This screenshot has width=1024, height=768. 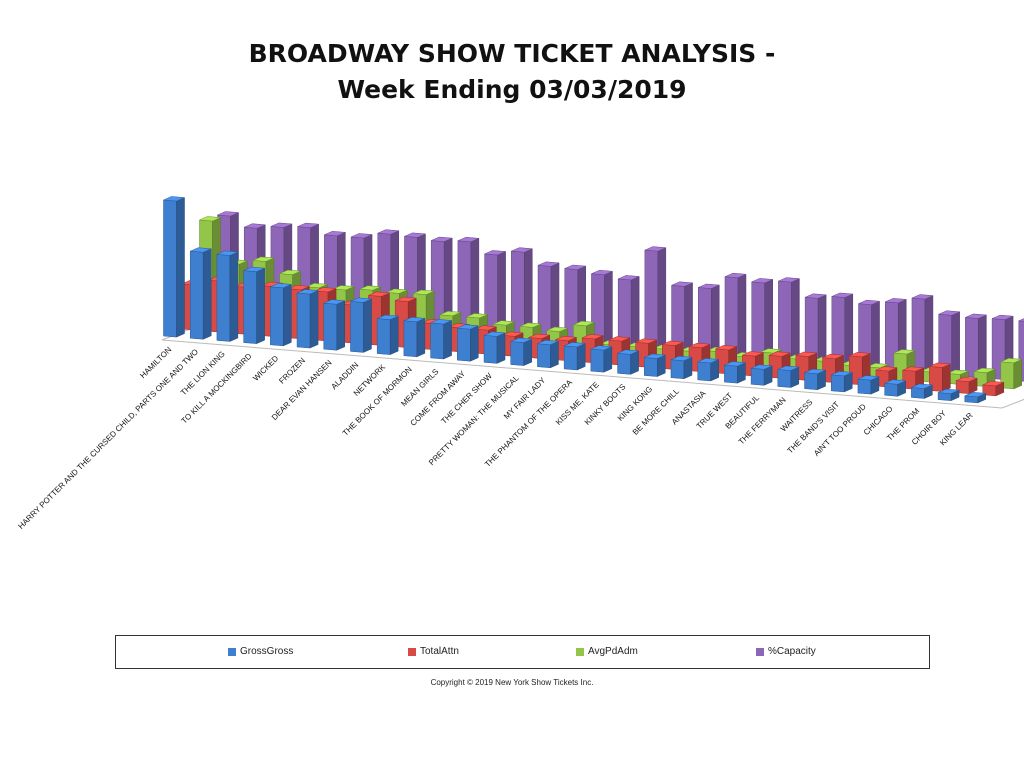 I want to click on category-label-come-from-away: COME FROM AWAY, so click(x=438, y=398).